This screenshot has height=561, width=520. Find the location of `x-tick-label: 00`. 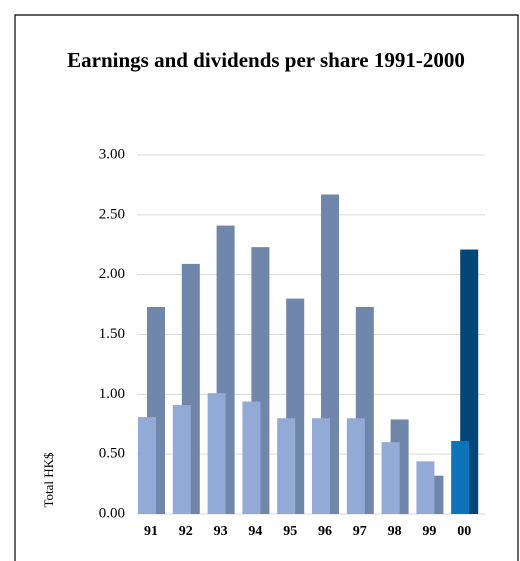

x-tick-label: 00 is located at coordinates (464, 531).